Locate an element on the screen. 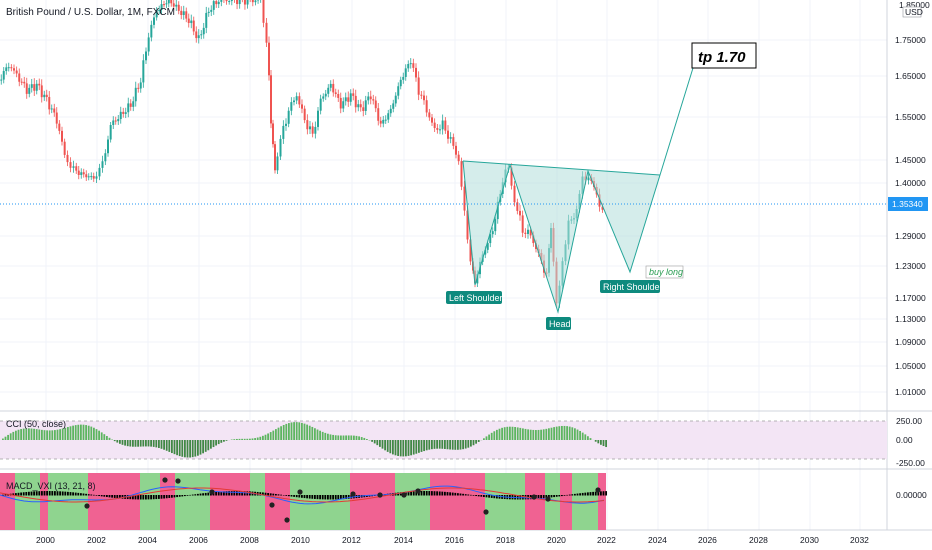 Image resolution: width=932 pixels, height=550 pixels. currency-badge-box is located at coordinates (912, 12).